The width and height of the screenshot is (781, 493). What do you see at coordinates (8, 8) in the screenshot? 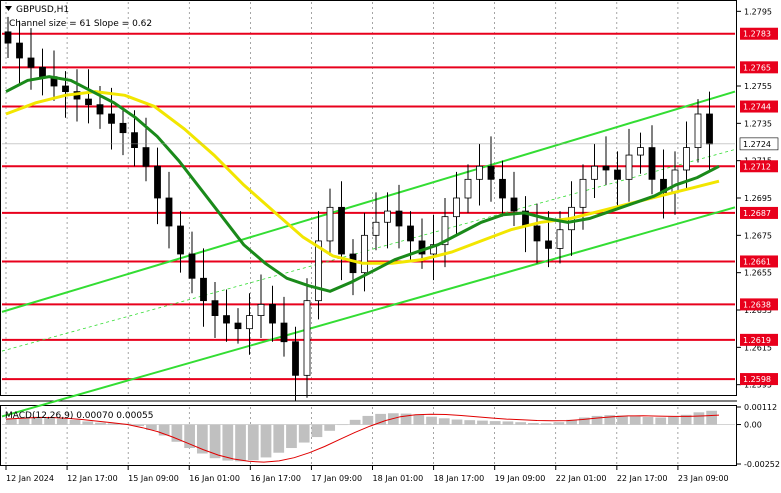
I see `collapse-triangle-icon` at bounding box center [8, 8].